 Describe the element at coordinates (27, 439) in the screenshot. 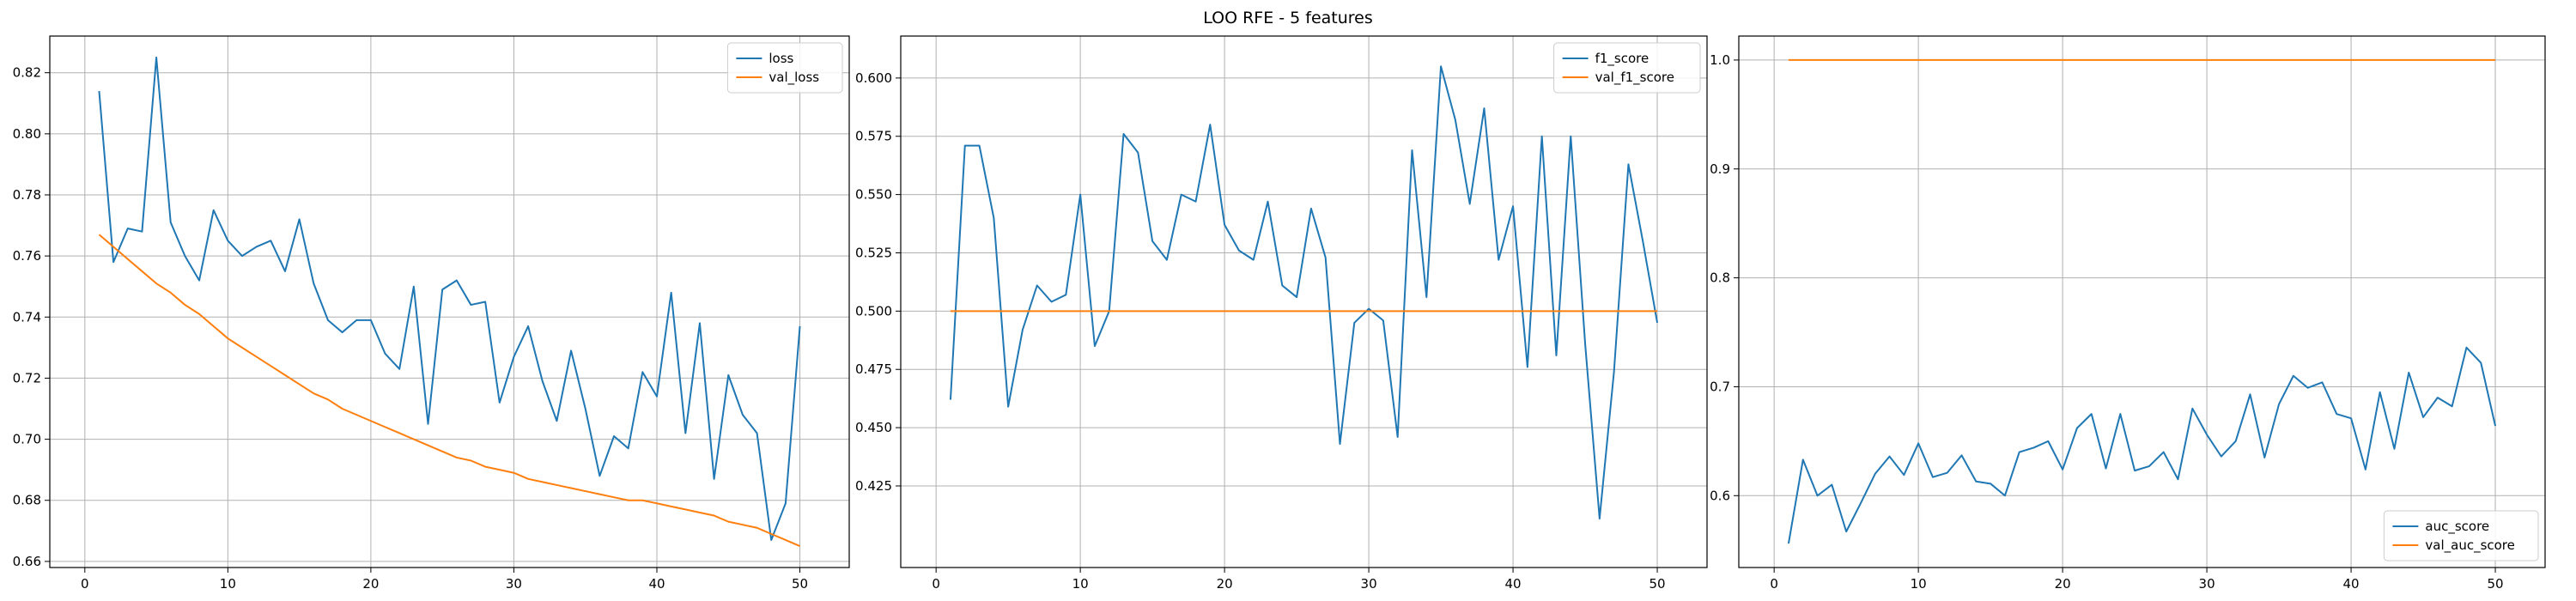

I see `y-tick-label: 0.70` at that location.